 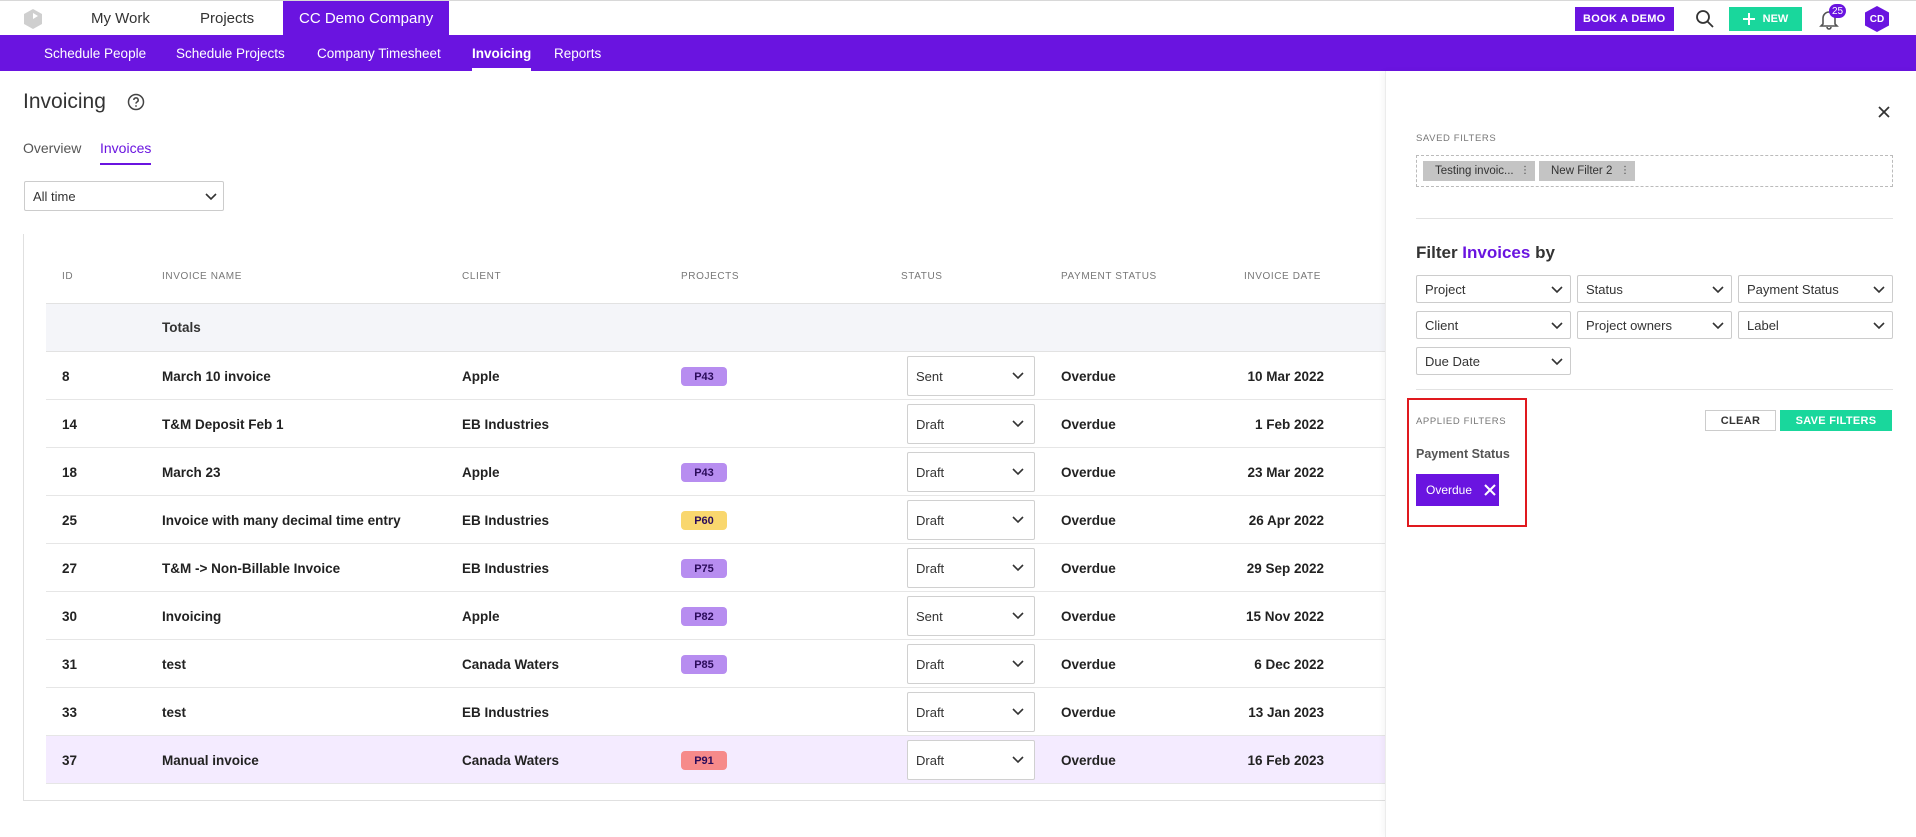 I want to click on save-filters-button: SAVE FILTERS, so click(x=1836, y=420).